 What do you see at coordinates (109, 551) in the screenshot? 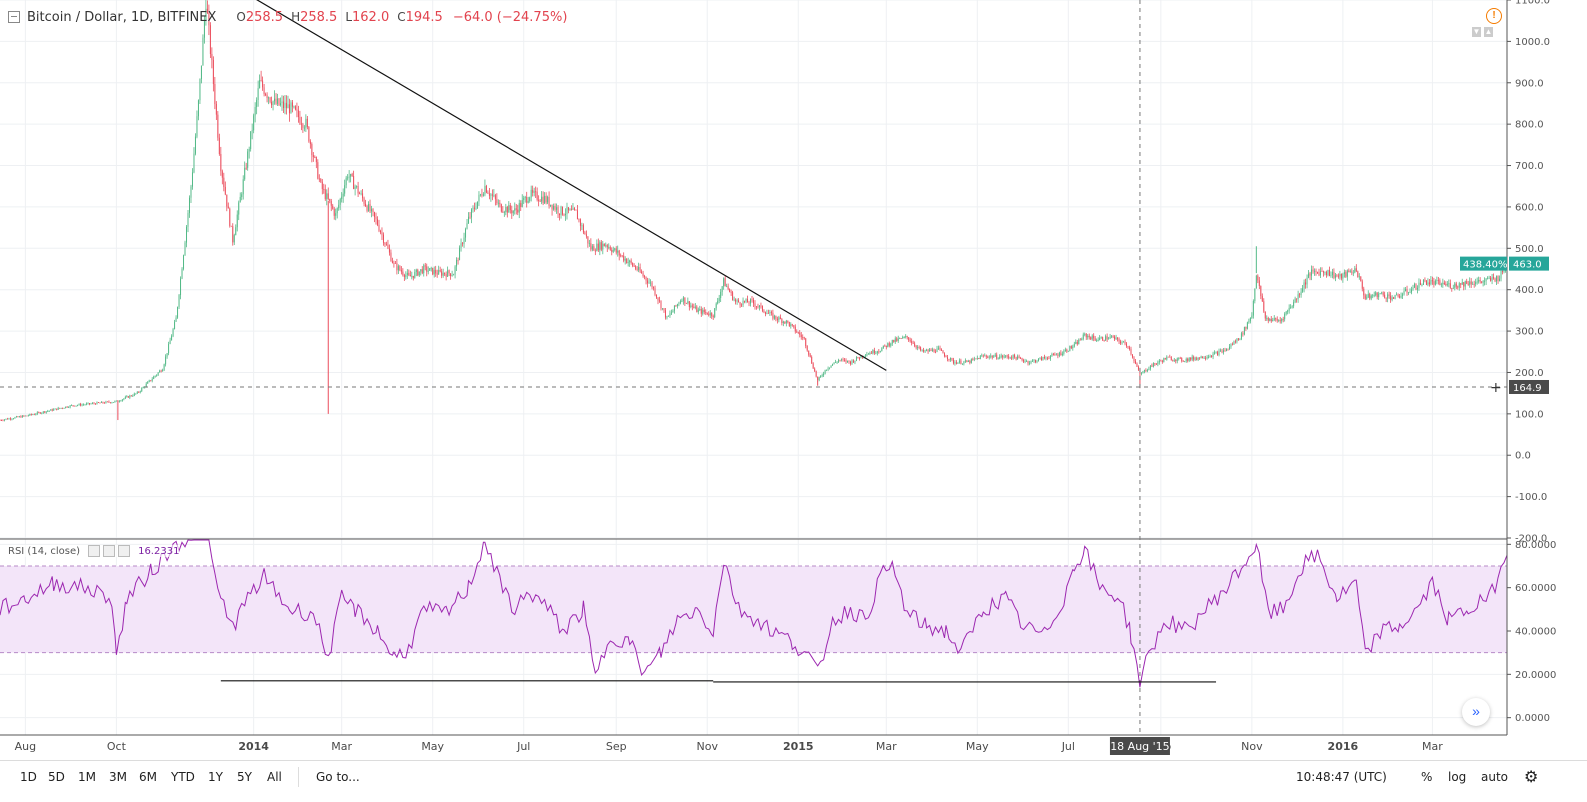
I see `settings-icon` at bounding box center [109, 551].